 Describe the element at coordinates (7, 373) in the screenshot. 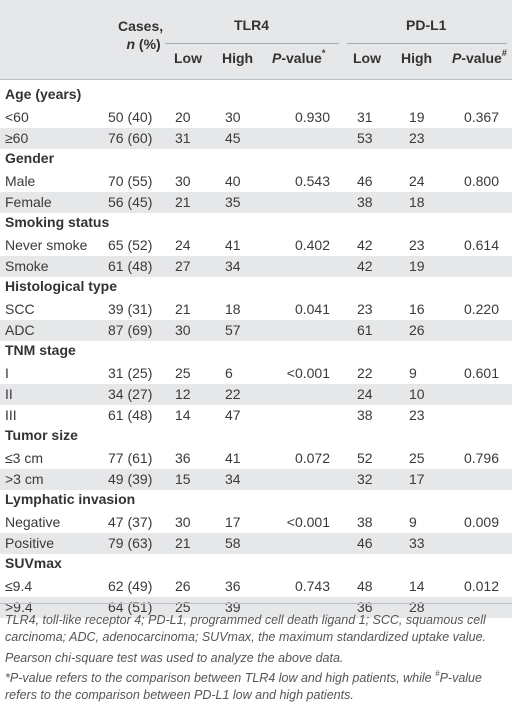

I see `row-label: I` at that location.